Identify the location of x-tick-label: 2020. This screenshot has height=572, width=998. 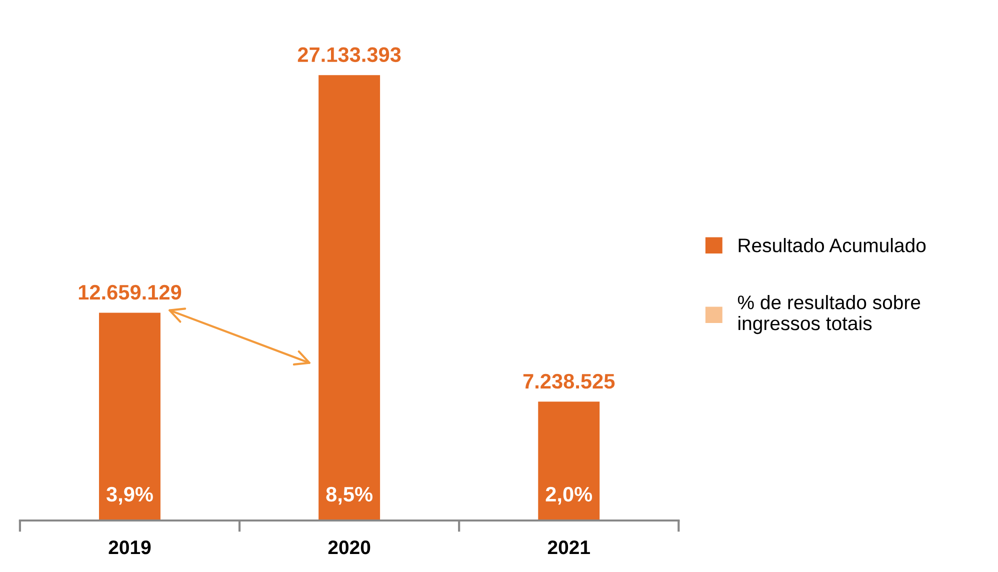
(349, 547).